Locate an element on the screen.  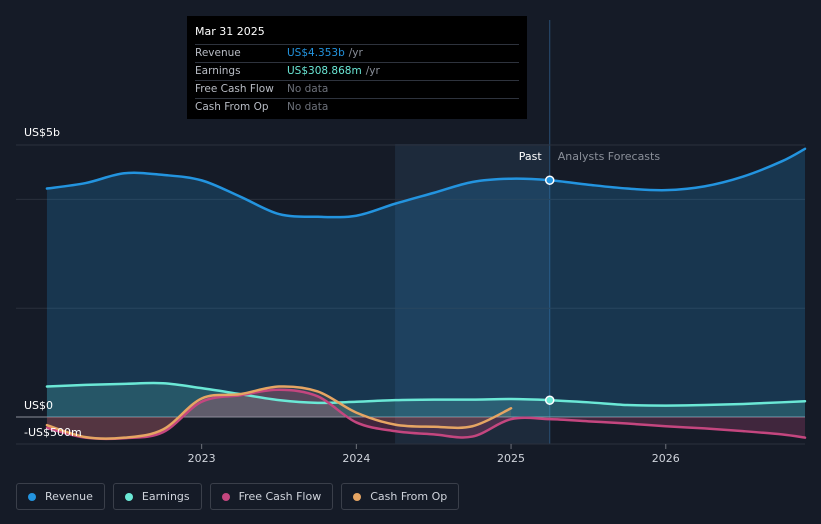
tooltip-label: Earnings is located at coordinates (218, 71).